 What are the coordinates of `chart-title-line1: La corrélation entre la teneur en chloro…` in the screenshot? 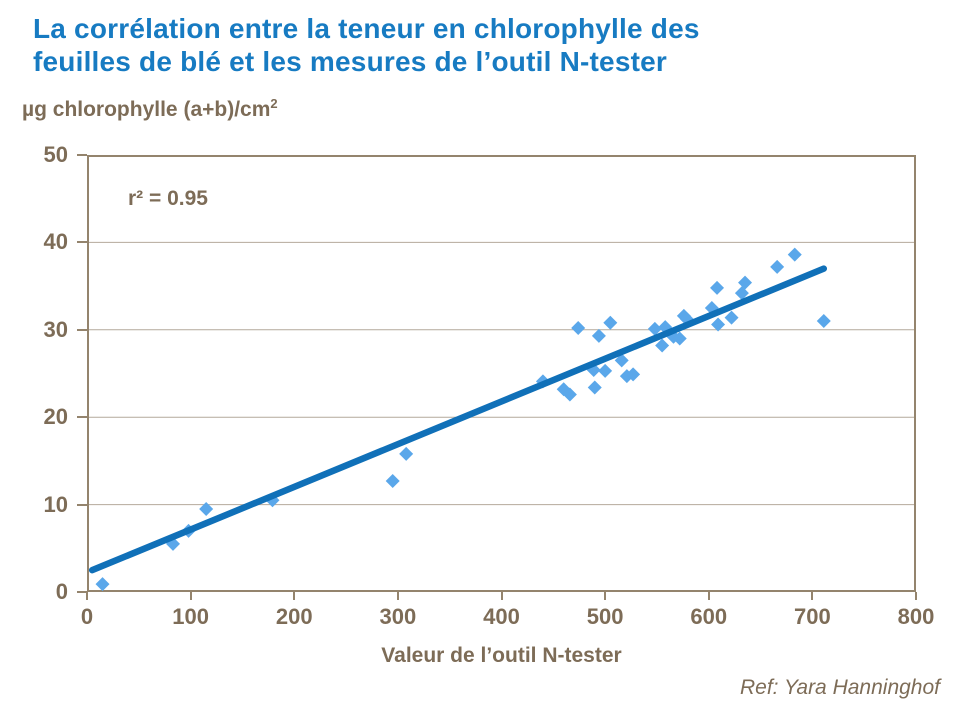 It's located at (366, 28).